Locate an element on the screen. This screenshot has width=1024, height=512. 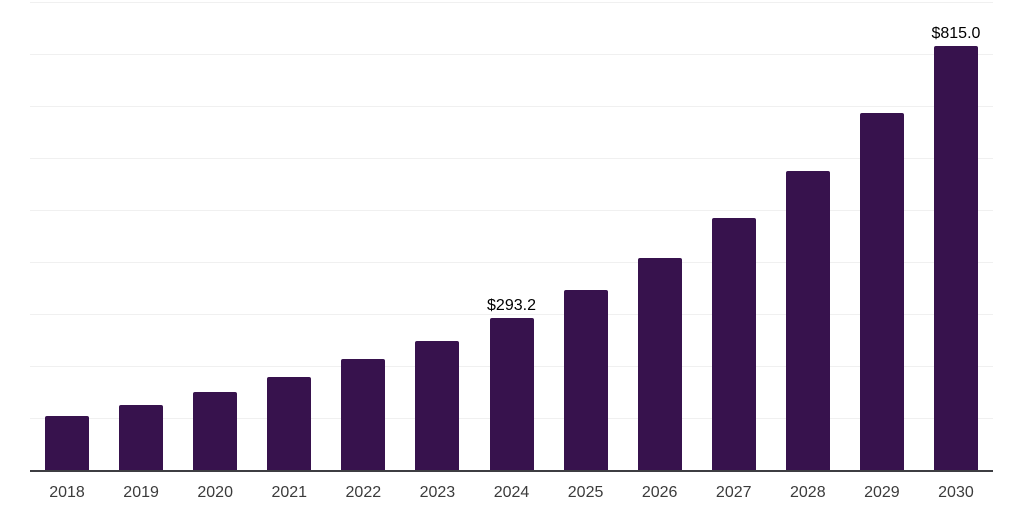
bar-2026 is located at coordinates (659, 363).